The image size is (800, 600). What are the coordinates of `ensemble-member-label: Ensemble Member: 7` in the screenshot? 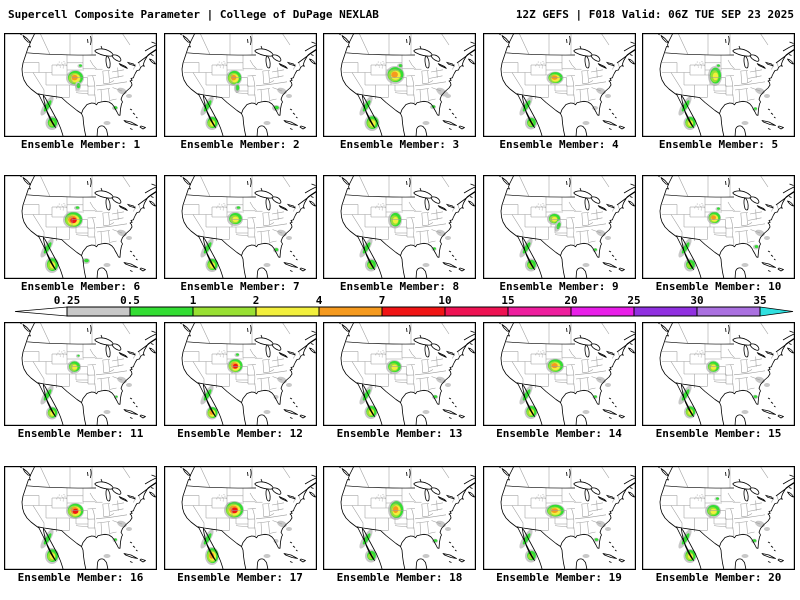 It's located at (240, 286).